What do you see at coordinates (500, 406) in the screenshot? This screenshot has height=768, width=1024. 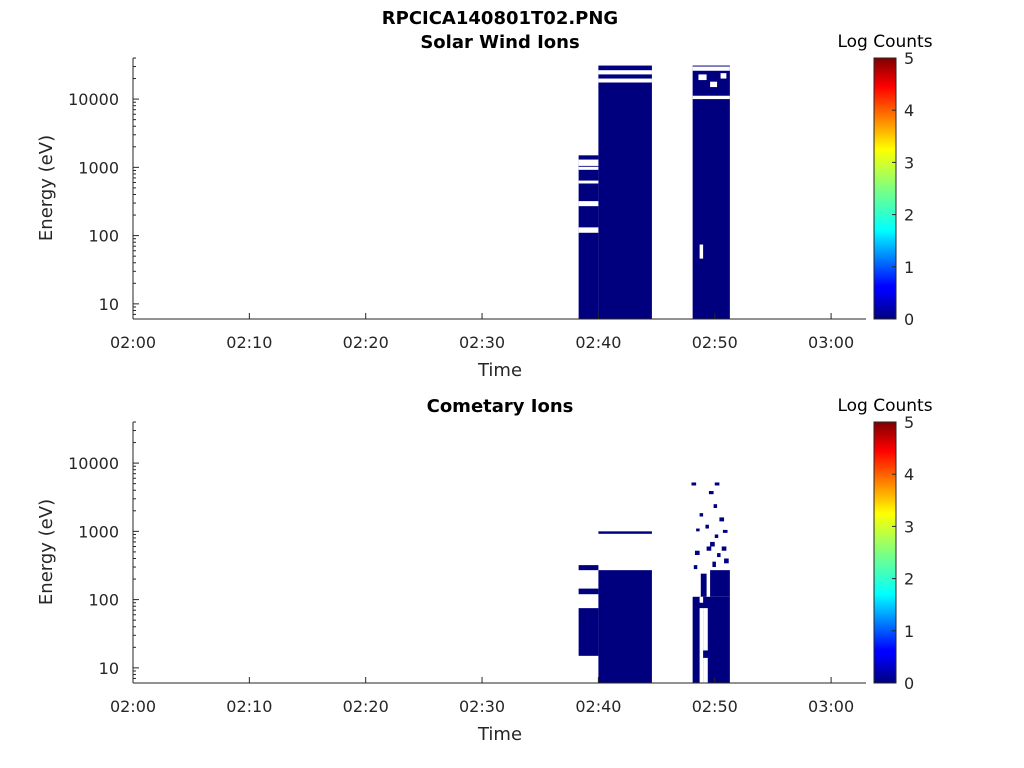 I see `panel-title: Cometary Ions` at bounding box center [500, 406].